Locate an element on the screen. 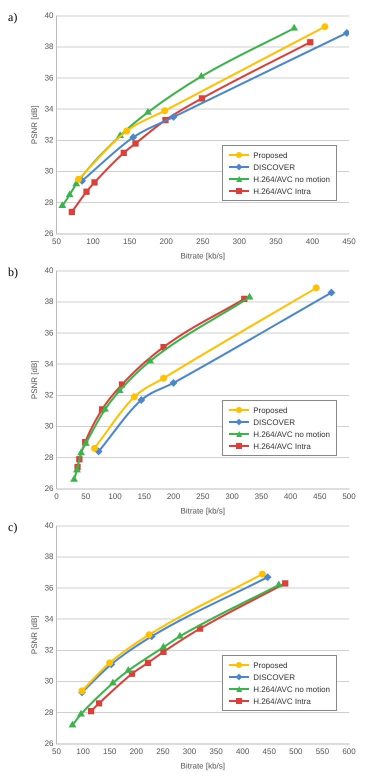  chart-title: c) is located at coordinates (13, 527).